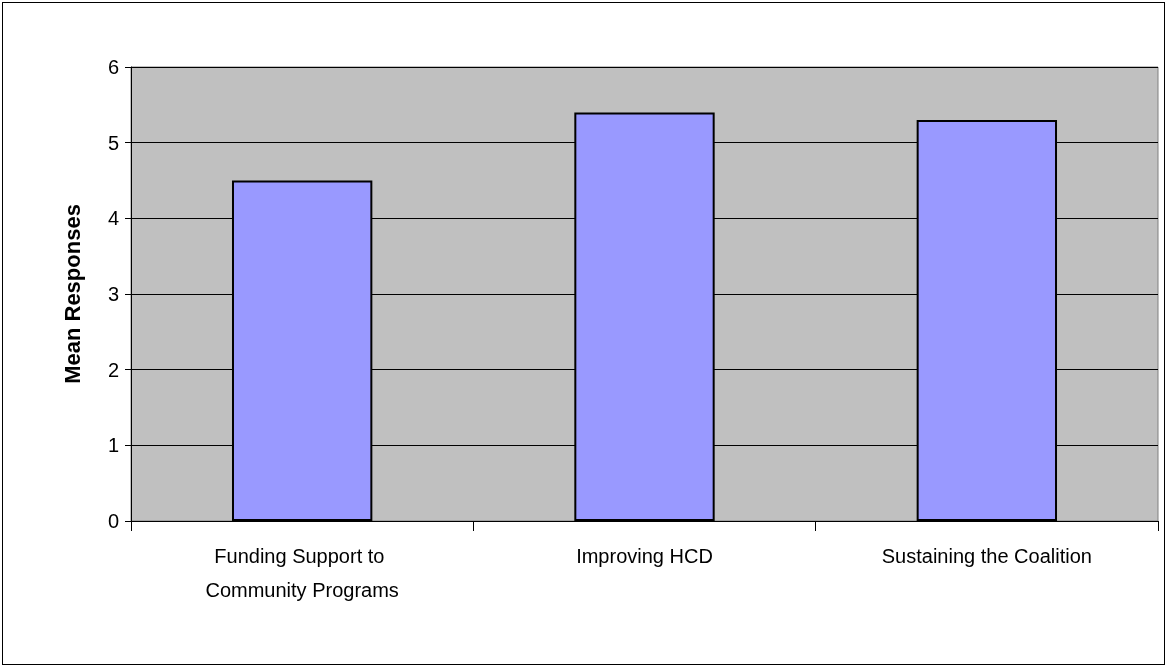  Describe the element at coordinates (302, 573) in the screenshot. I see `x-tick-label: Funding Support to Community Programs` at that location.